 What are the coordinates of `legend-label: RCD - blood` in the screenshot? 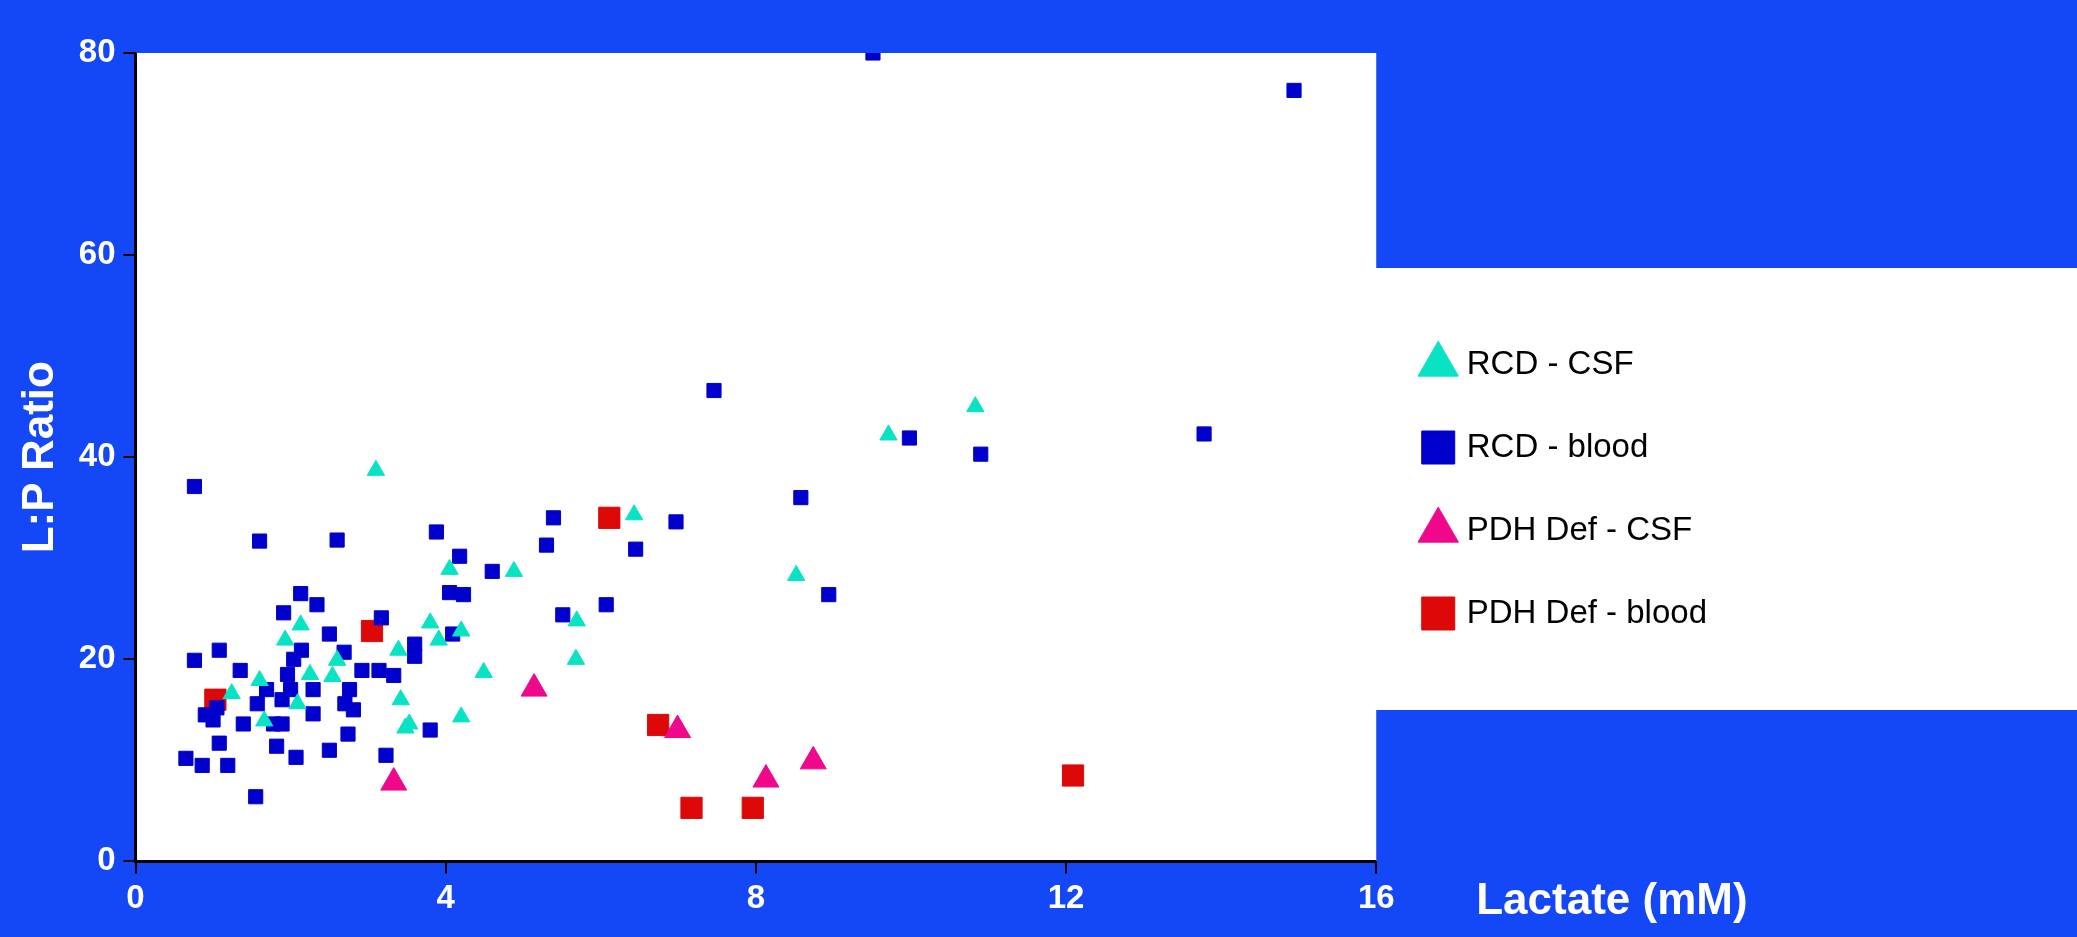 It's located at (1557, 445).